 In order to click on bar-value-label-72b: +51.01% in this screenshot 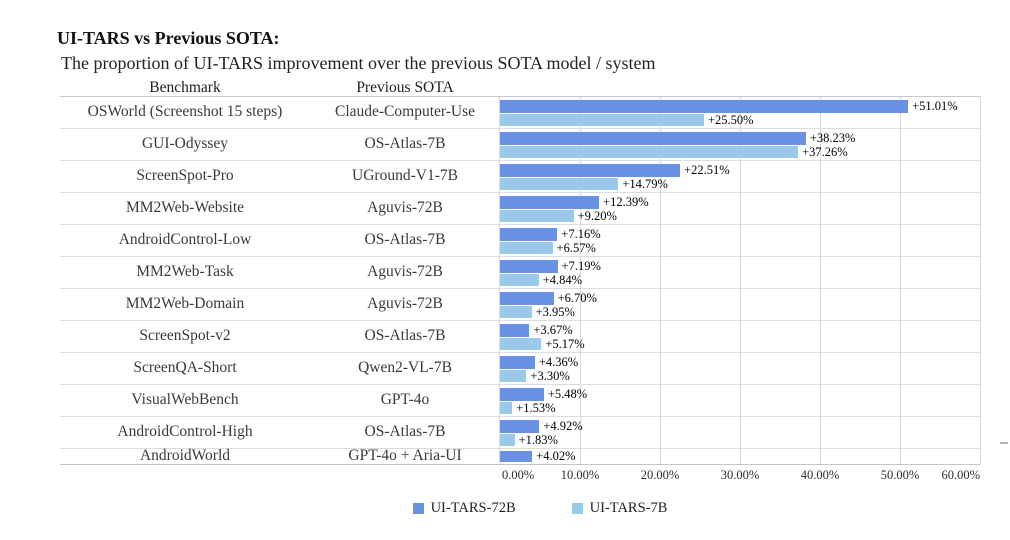, I will do `click(935, 106)`.